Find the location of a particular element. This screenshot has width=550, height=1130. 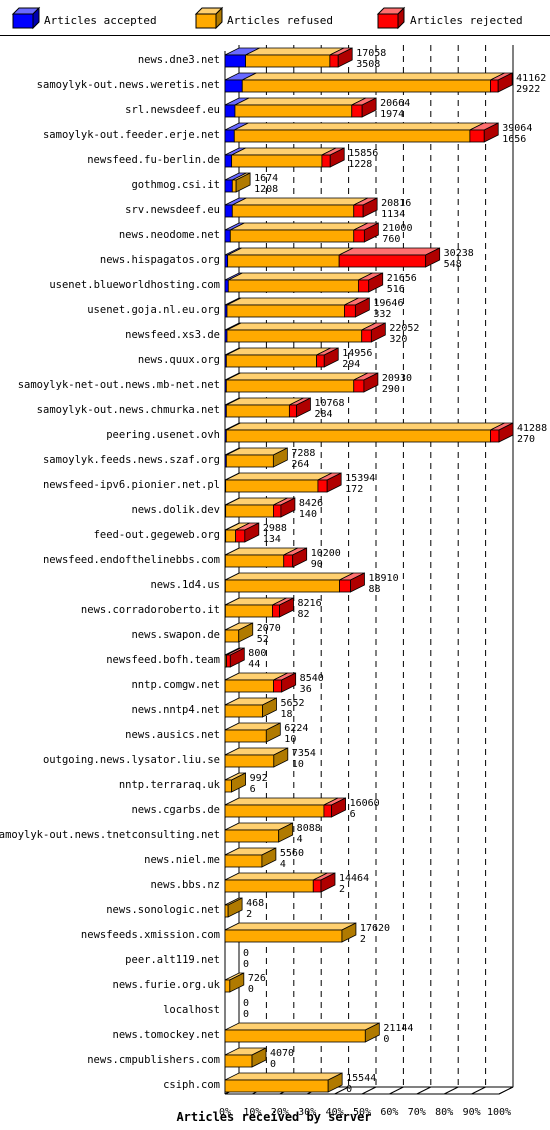

value-label-second: 516 is located at coordinates (396, 289).